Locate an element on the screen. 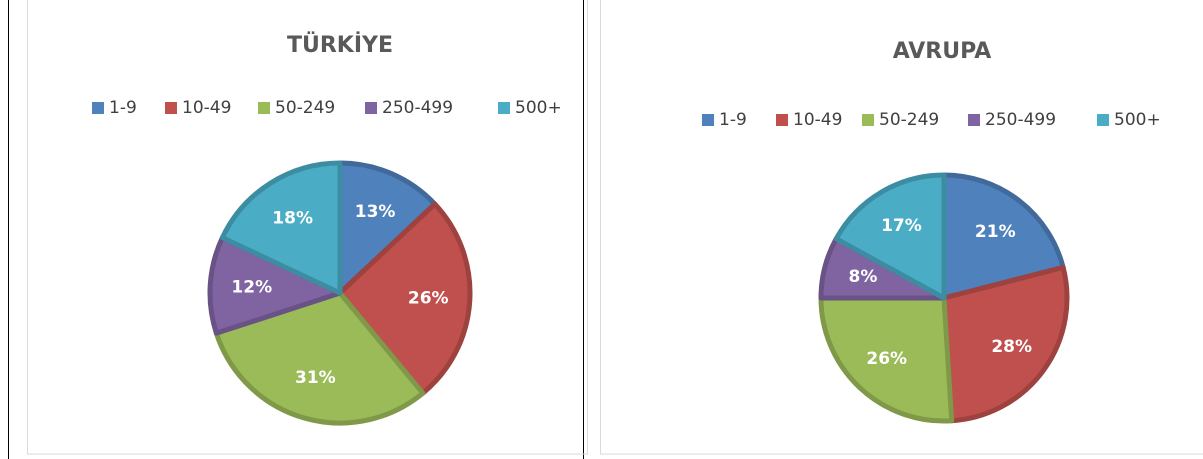  data-label: 28% is located at coordinates (1011, 347).